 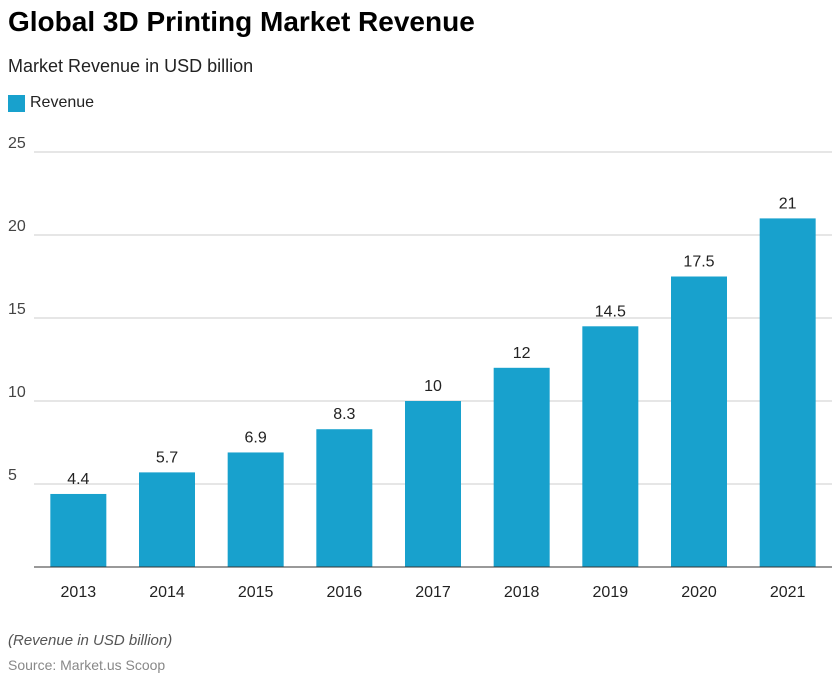 I want to click on x-tick-label: 2019, so click(x=611, y=592).